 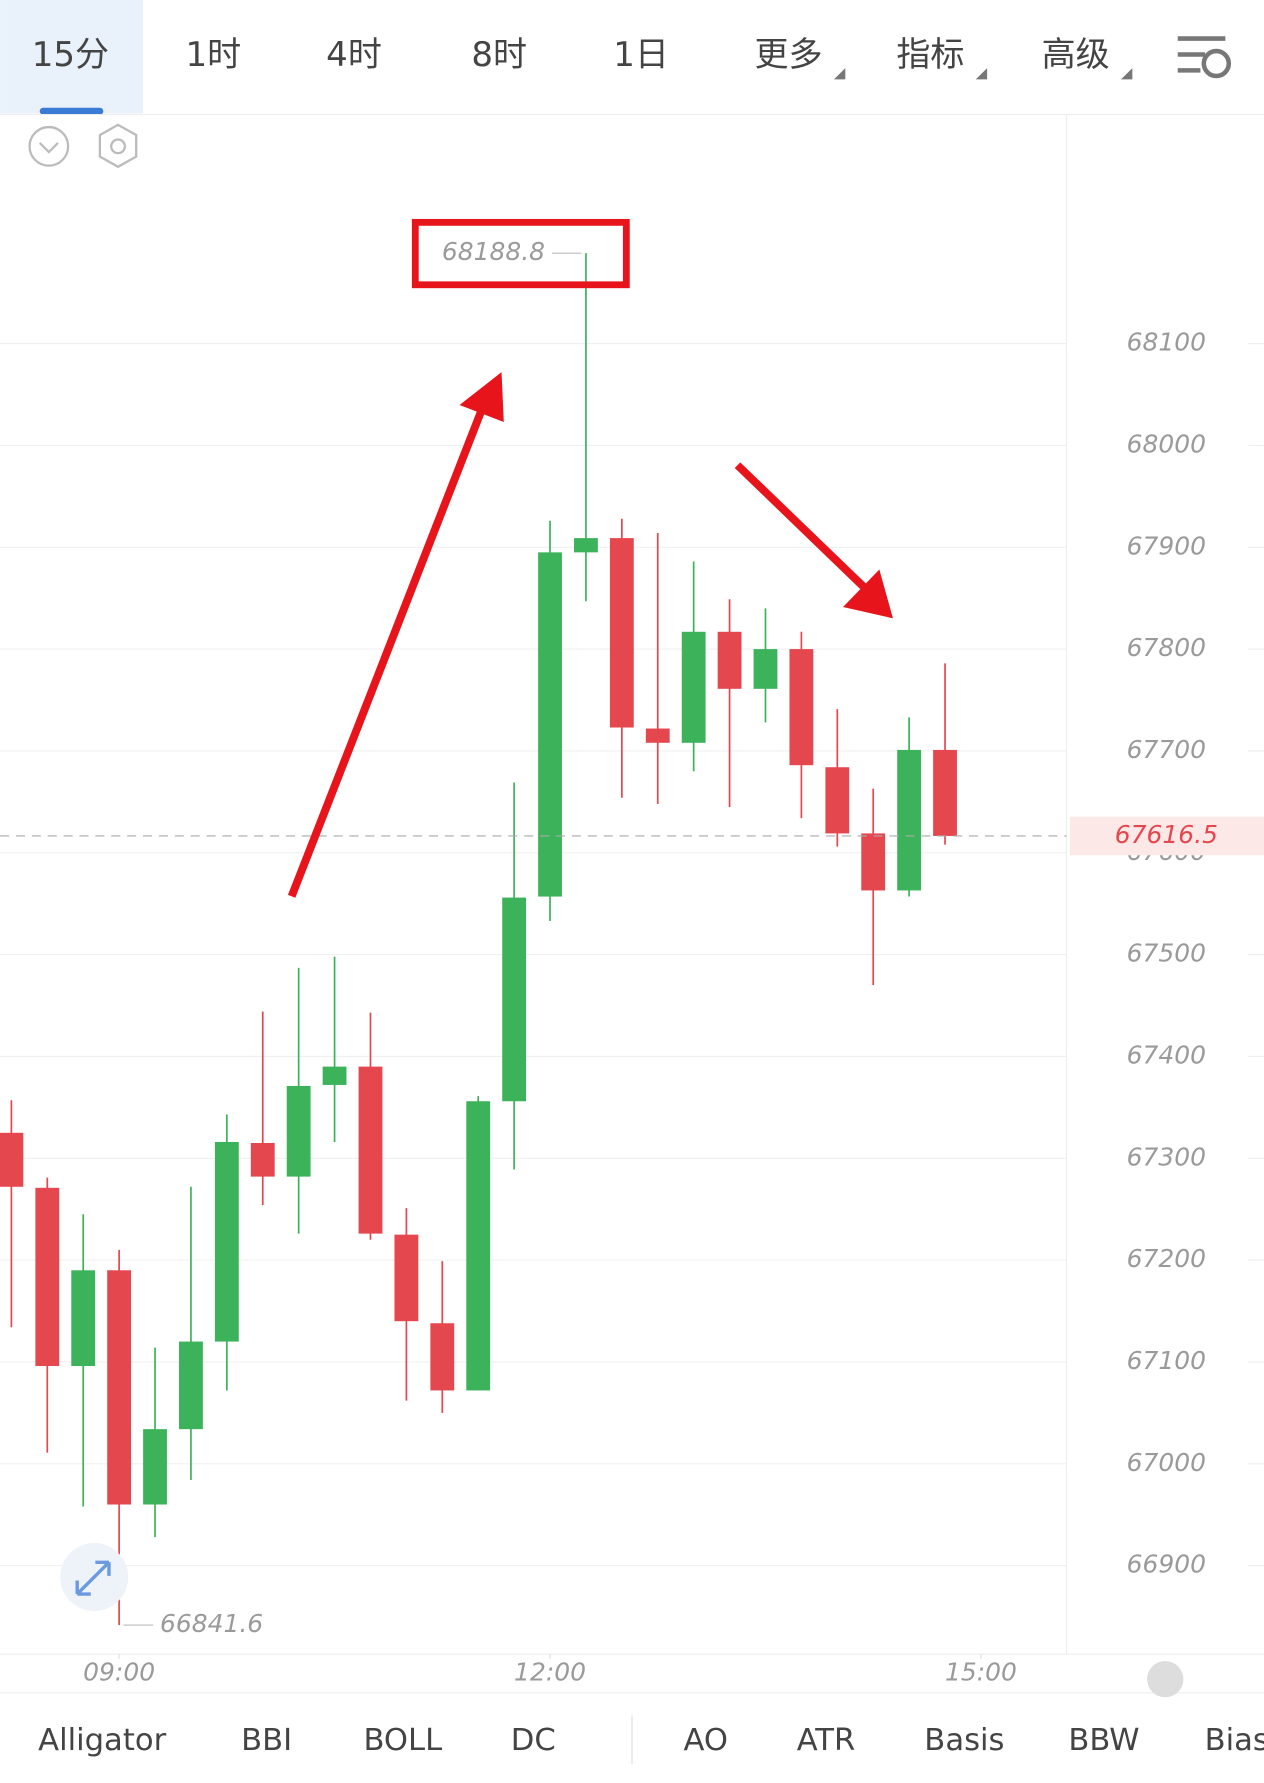 I want to click on arrow-up, so click(x=386, y=652).